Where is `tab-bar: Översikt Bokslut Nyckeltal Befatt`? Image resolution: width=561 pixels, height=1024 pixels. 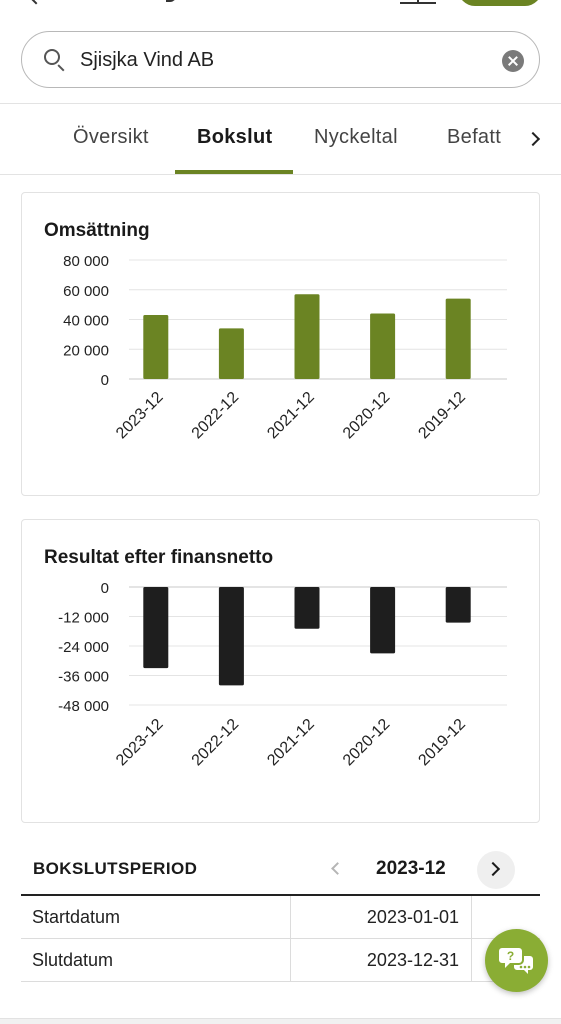
tab-bar: Översikt Bokslut Nyckeltal Befatt is located at coordinates (280, 139).